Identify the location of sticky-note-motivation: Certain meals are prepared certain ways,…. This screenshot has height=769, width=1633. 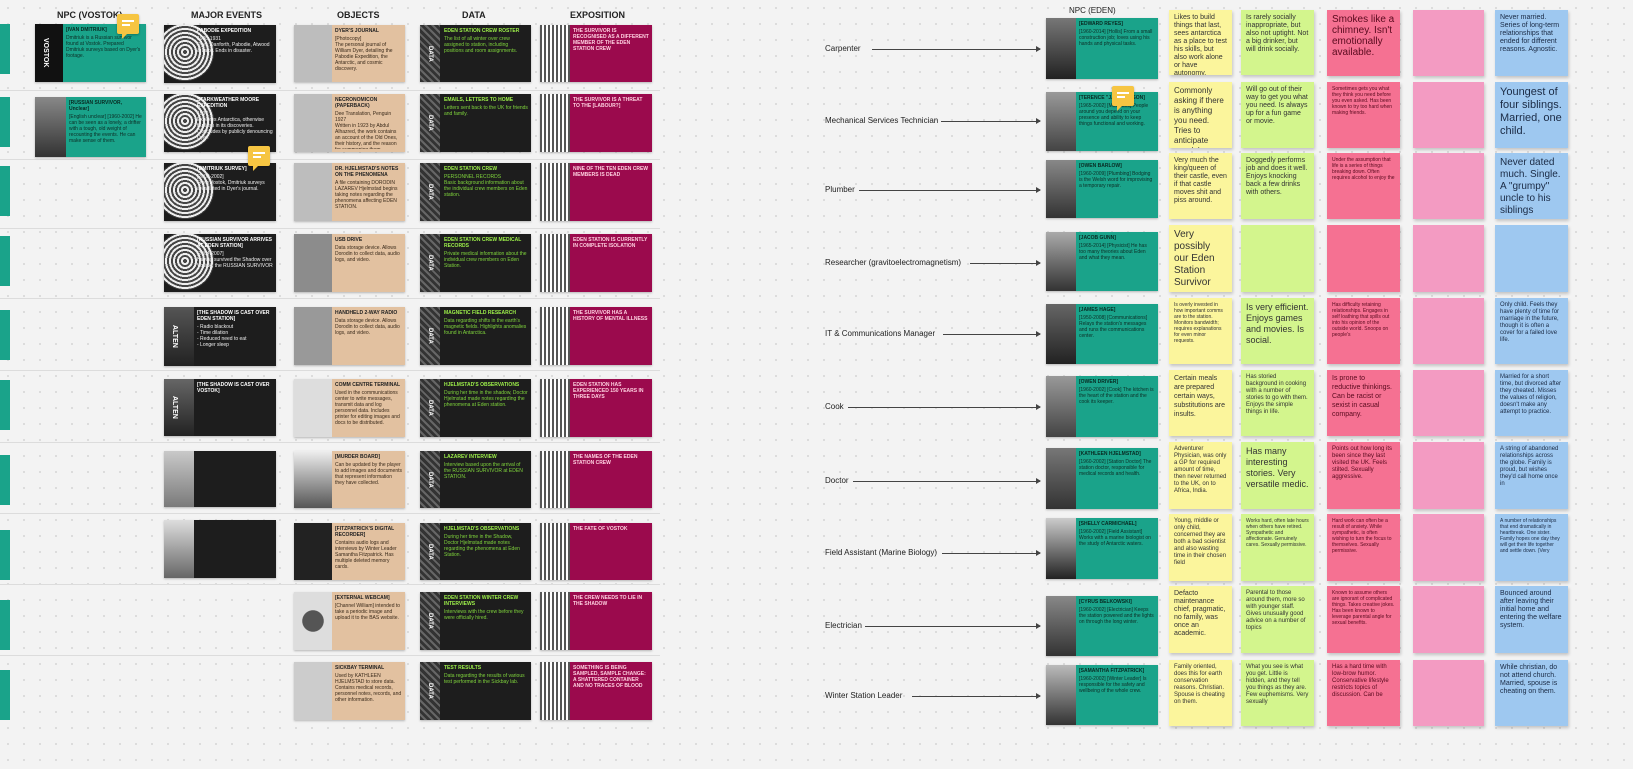
(1200, 403).